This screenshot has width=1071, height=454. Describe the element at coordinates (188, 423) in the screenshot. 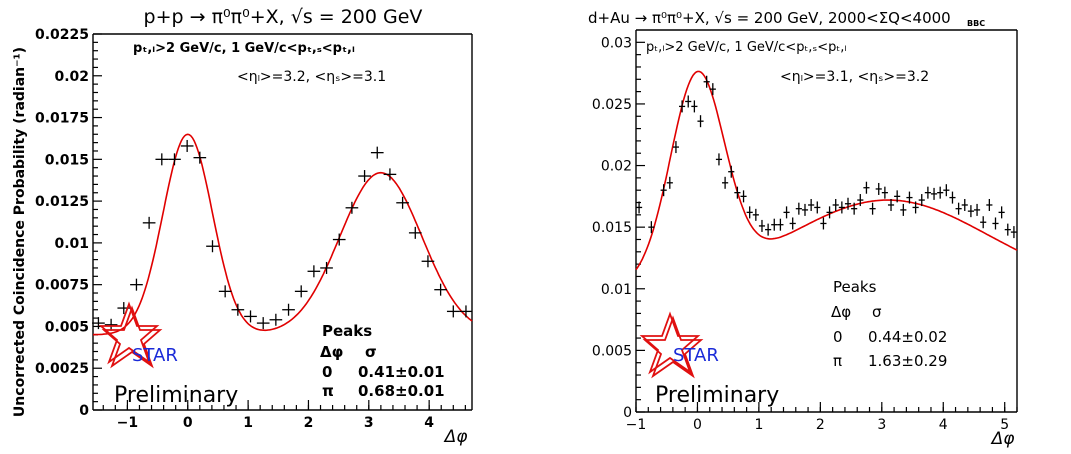

I see `x-tick-label: 0` at that location.